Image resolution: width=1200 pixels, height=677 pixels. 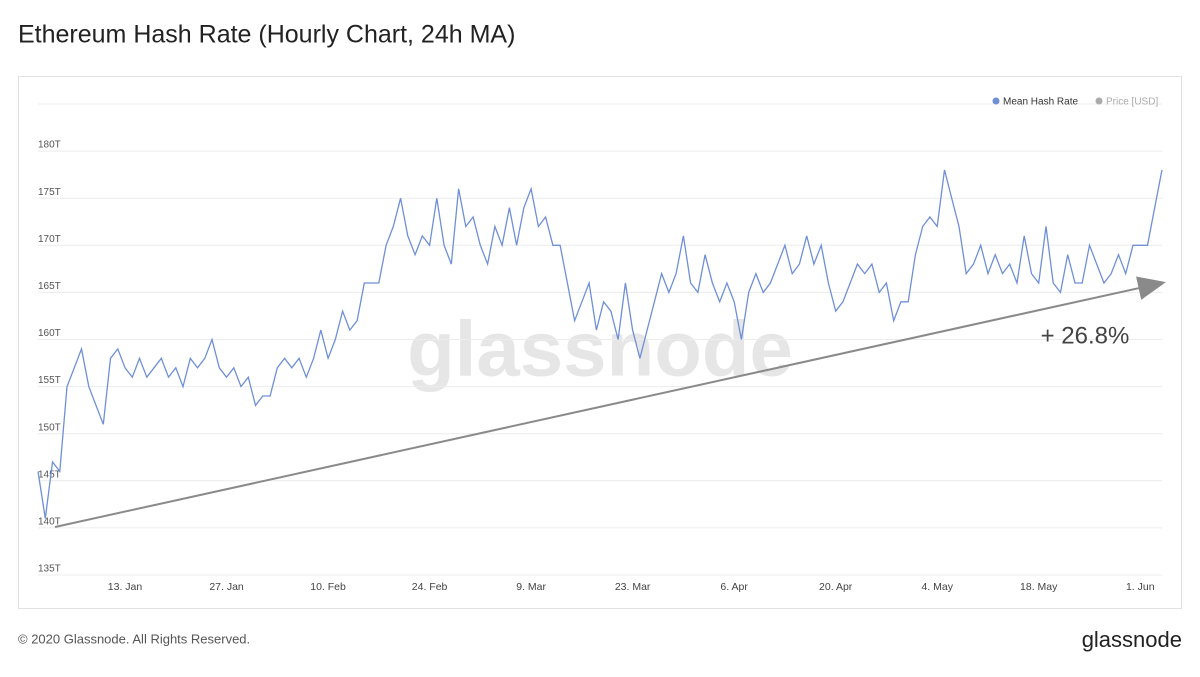 What do you see at coordinates (49, 333) in the screenshot?
I see `y-tick-label: 160T` at bounding box center [49, 333].